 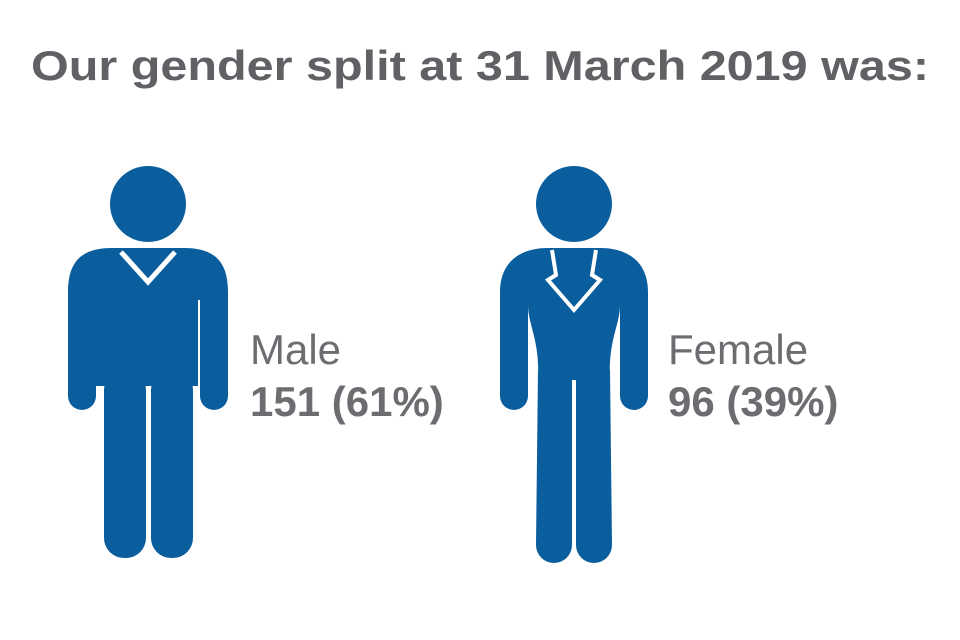 I want to click on group-value: 151 (61%), so click(x=347, y=401).